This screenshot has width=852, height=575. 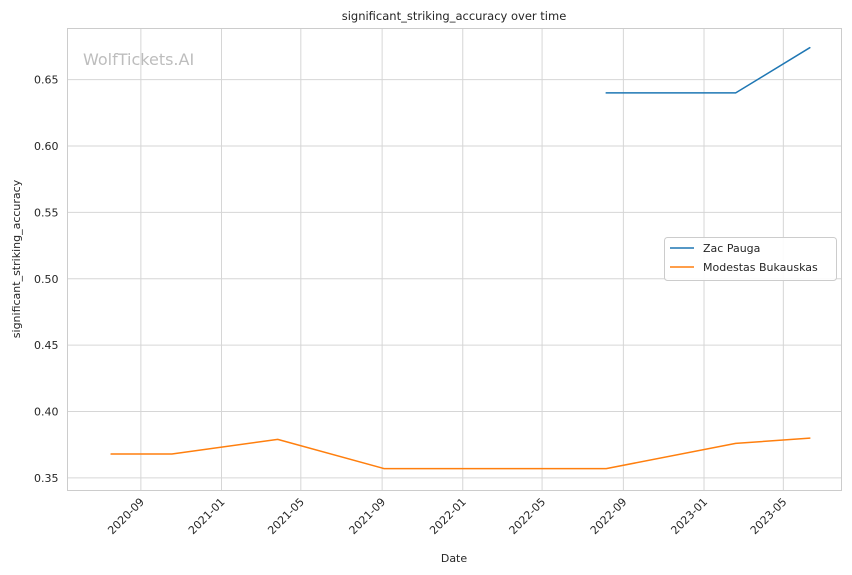 What do you see at coordinates (46, 412) in the screenshot?
I see `y-tick-label: 0.40` at bounding box center [46, 412].